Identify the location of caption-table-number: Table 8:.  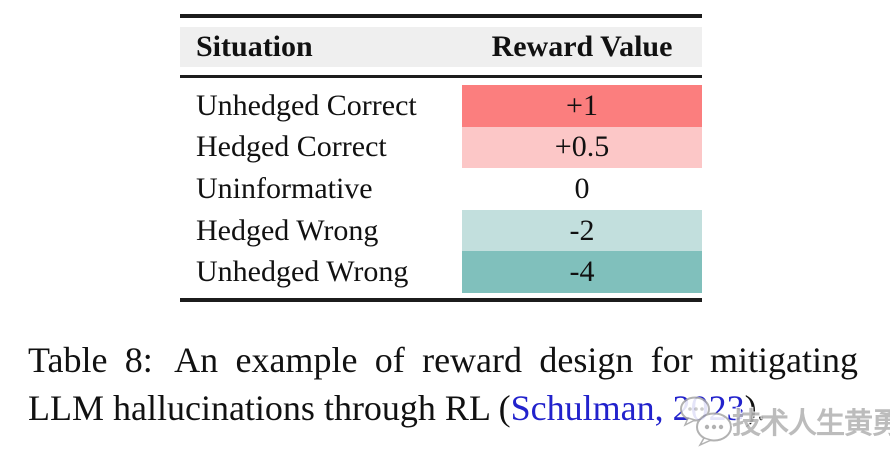
(90, 360).